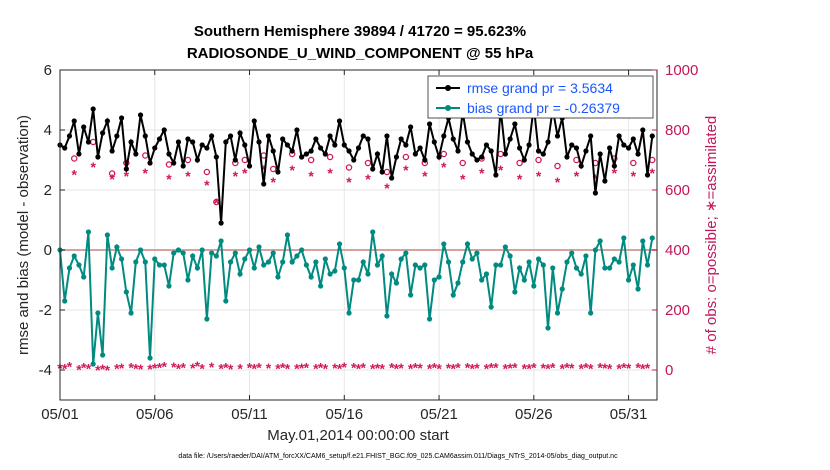 The width and height of the screenshot is (830, 470). I want to click on y-tick-label: 6, so click(48, 70).